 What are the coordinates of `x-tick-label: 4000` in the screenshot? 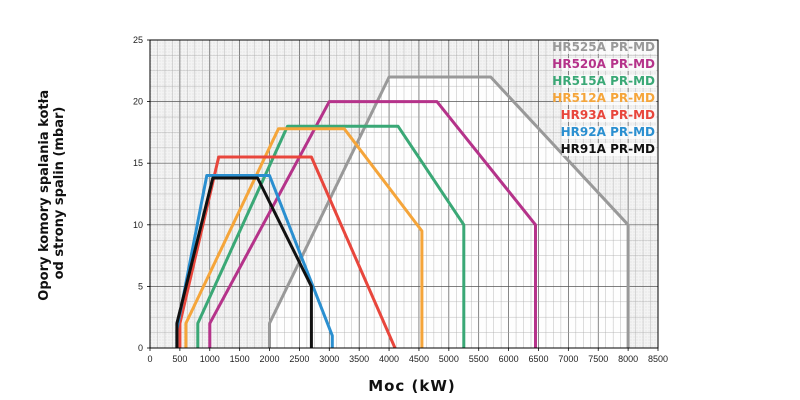 It's located at (389, 359).